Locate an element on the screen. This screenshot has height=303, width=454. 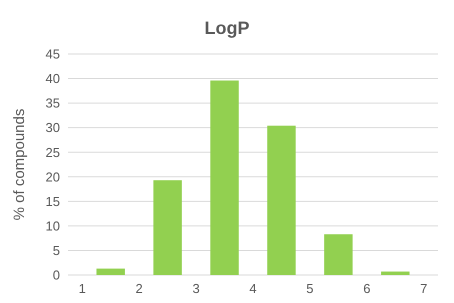
y-tick-label: 30 is located at coordinates (53, 128).